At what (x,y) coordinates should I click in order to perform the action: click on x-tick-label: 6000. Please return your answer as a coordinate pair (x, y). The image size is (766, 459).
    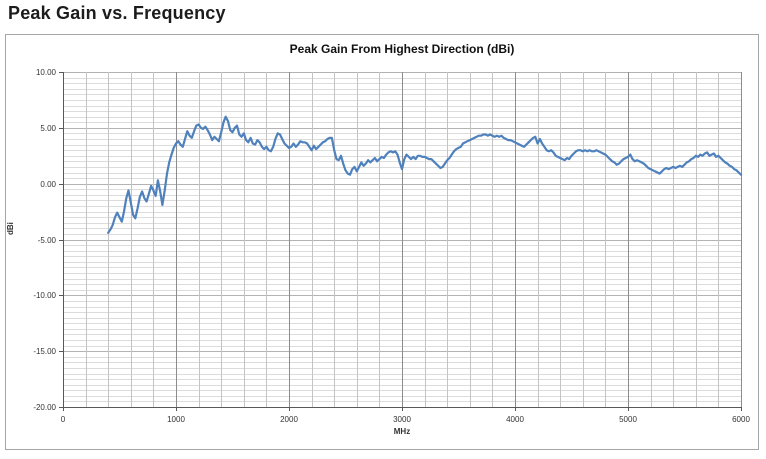
    Looking at the image, I should click on (741, 419).